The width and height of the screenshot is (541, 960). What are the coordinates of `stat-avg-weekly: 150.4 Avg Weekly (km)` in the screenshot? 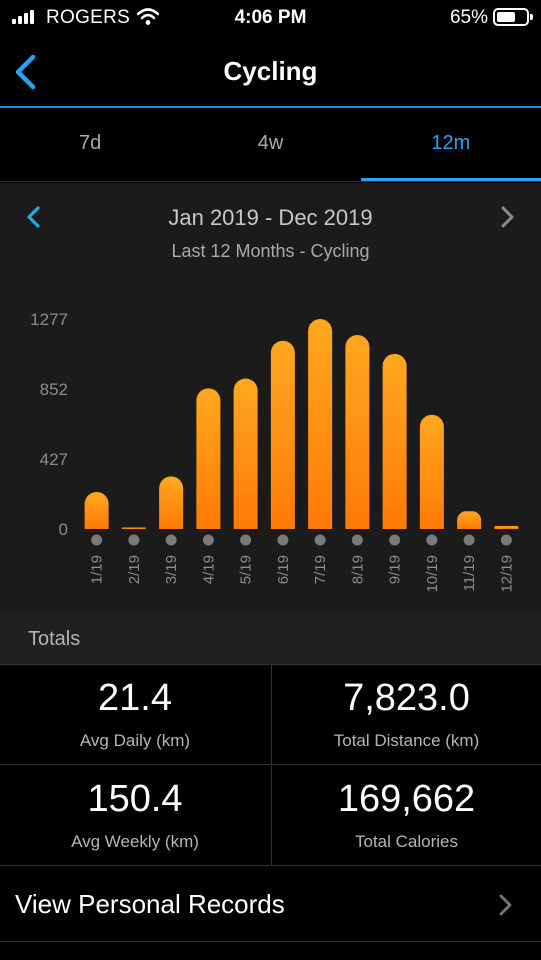 It's located at (135, 816).